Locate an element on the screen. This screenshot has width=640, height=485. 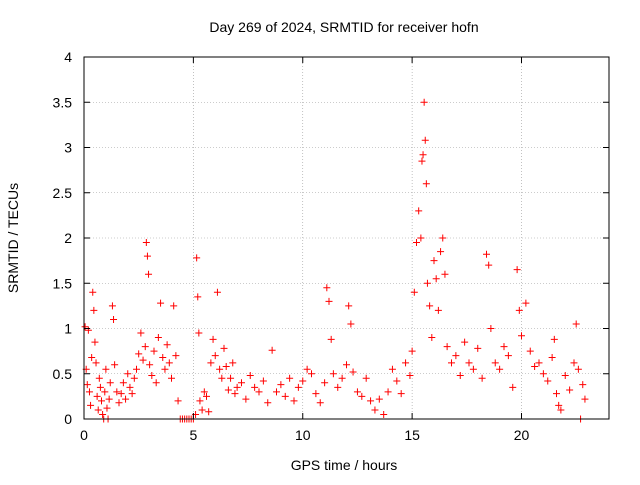
y-tick-label: 2.5 is located at coordinates (63, 193).